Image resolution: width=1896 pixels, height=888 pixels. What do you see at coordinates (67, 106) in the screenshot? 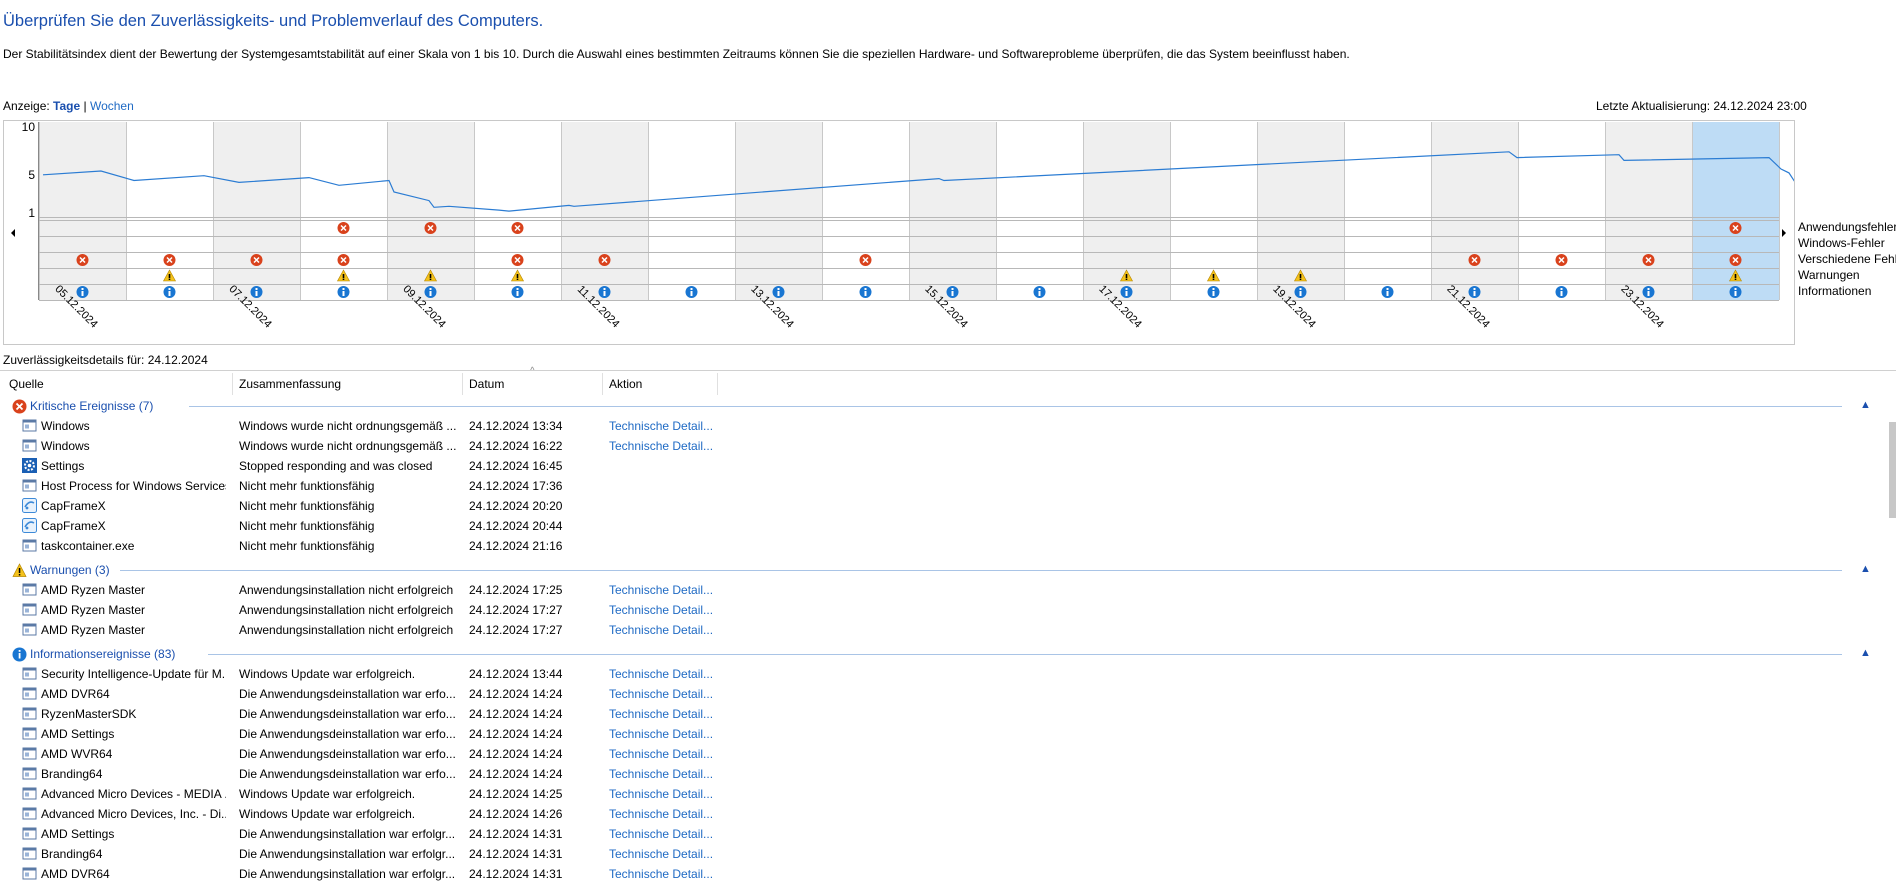
I see `view-days-link: Tage` at bounding box center [67, 106].